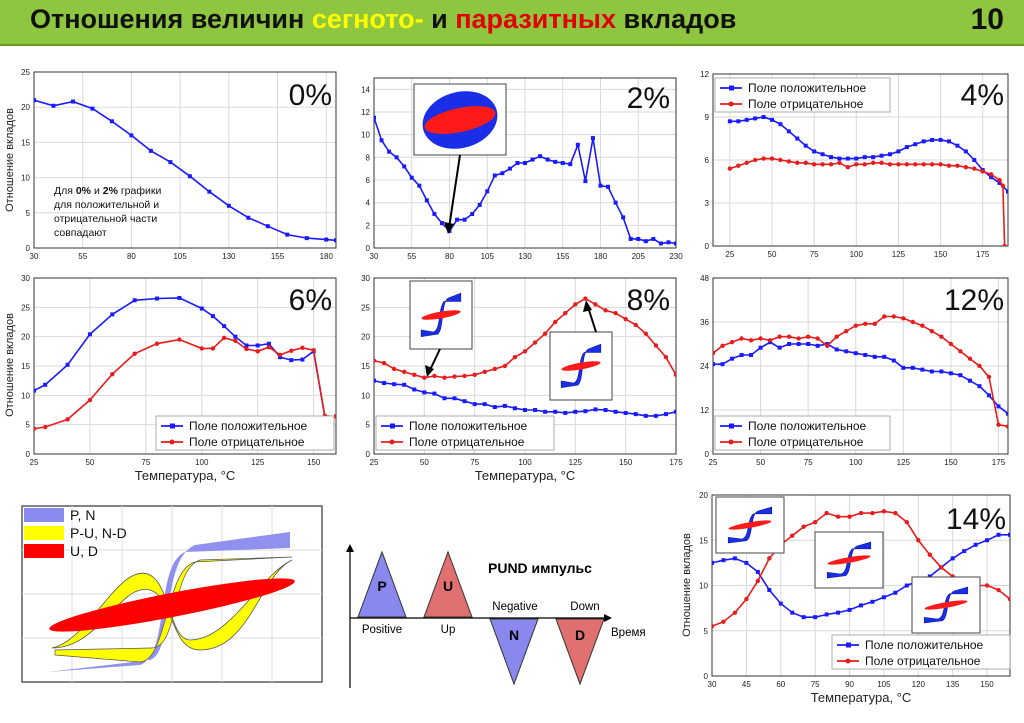 Image resolution: width=1024 pixels, height=723 pixels. Describe the element at coordinates (172, 605) in the screenshot. I see `loop-pund-body` at that location.